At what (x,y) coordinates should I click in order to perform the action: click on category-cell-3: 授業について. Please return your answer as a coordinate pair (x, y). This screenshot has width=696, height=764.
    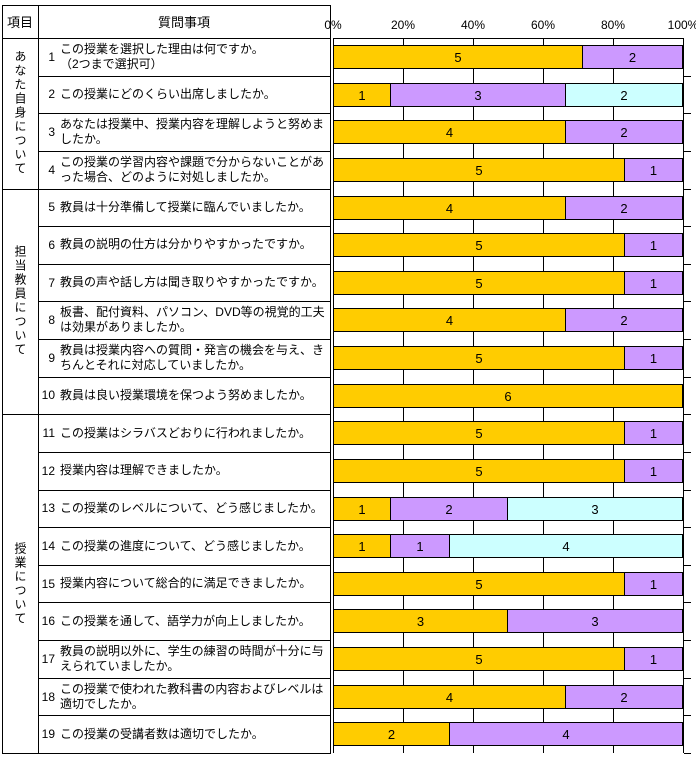
    Looking at the image, I should click on (20, 583).